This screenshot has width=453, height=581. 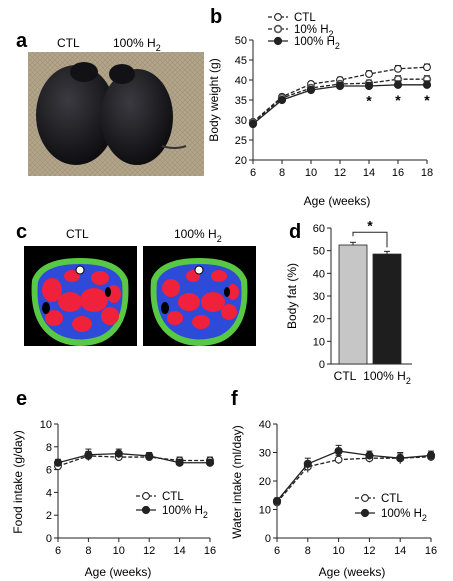 What do you see at coordinates (76, 115) in the screenshot?
I see `mouse-ctl` at bounding box center [76, 115].